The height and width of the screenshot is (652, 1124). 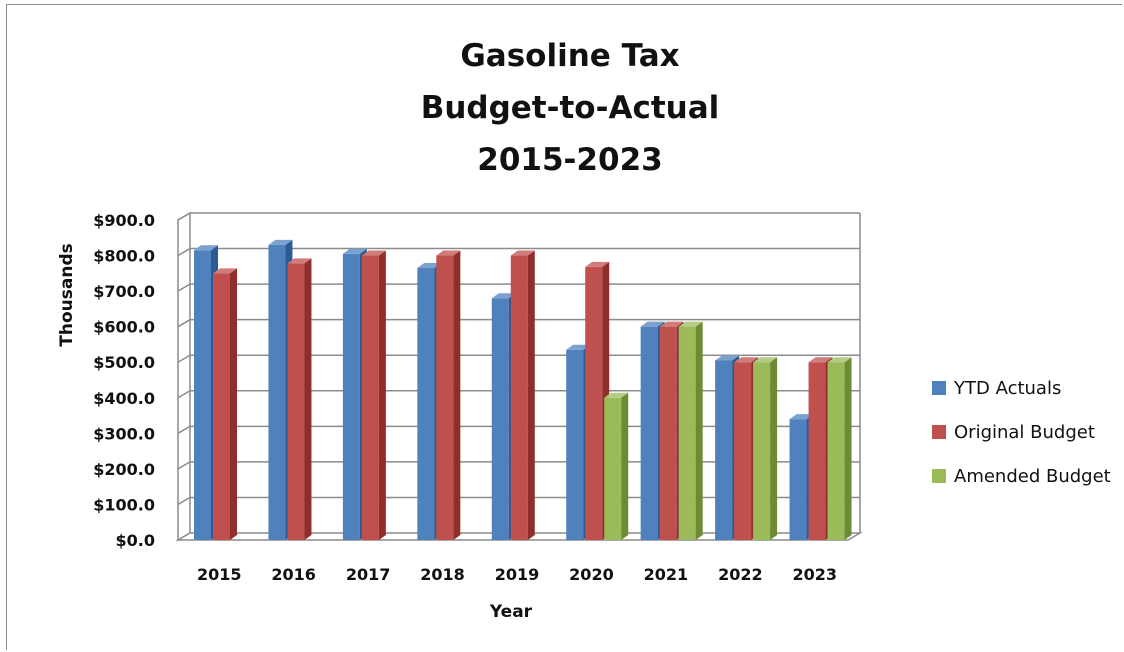 I want to click on legend-item: Original Budget, so click(x=1021, y=432).